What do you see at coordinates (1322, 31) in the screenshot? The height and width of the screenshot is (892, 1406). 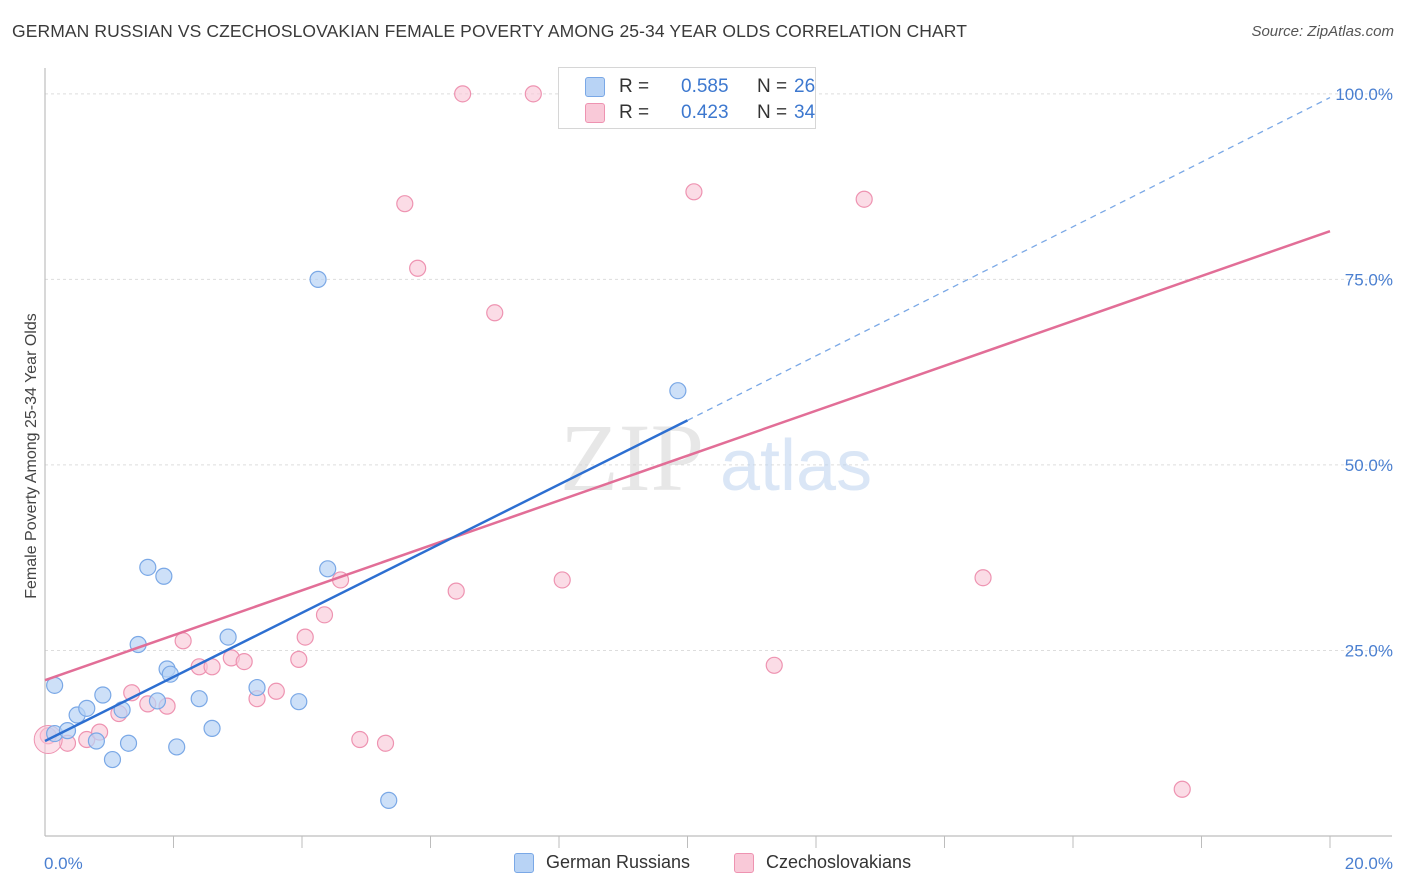 I see `source-label: Source: ZipAtlas.com` at bounding box center [1322, 31].